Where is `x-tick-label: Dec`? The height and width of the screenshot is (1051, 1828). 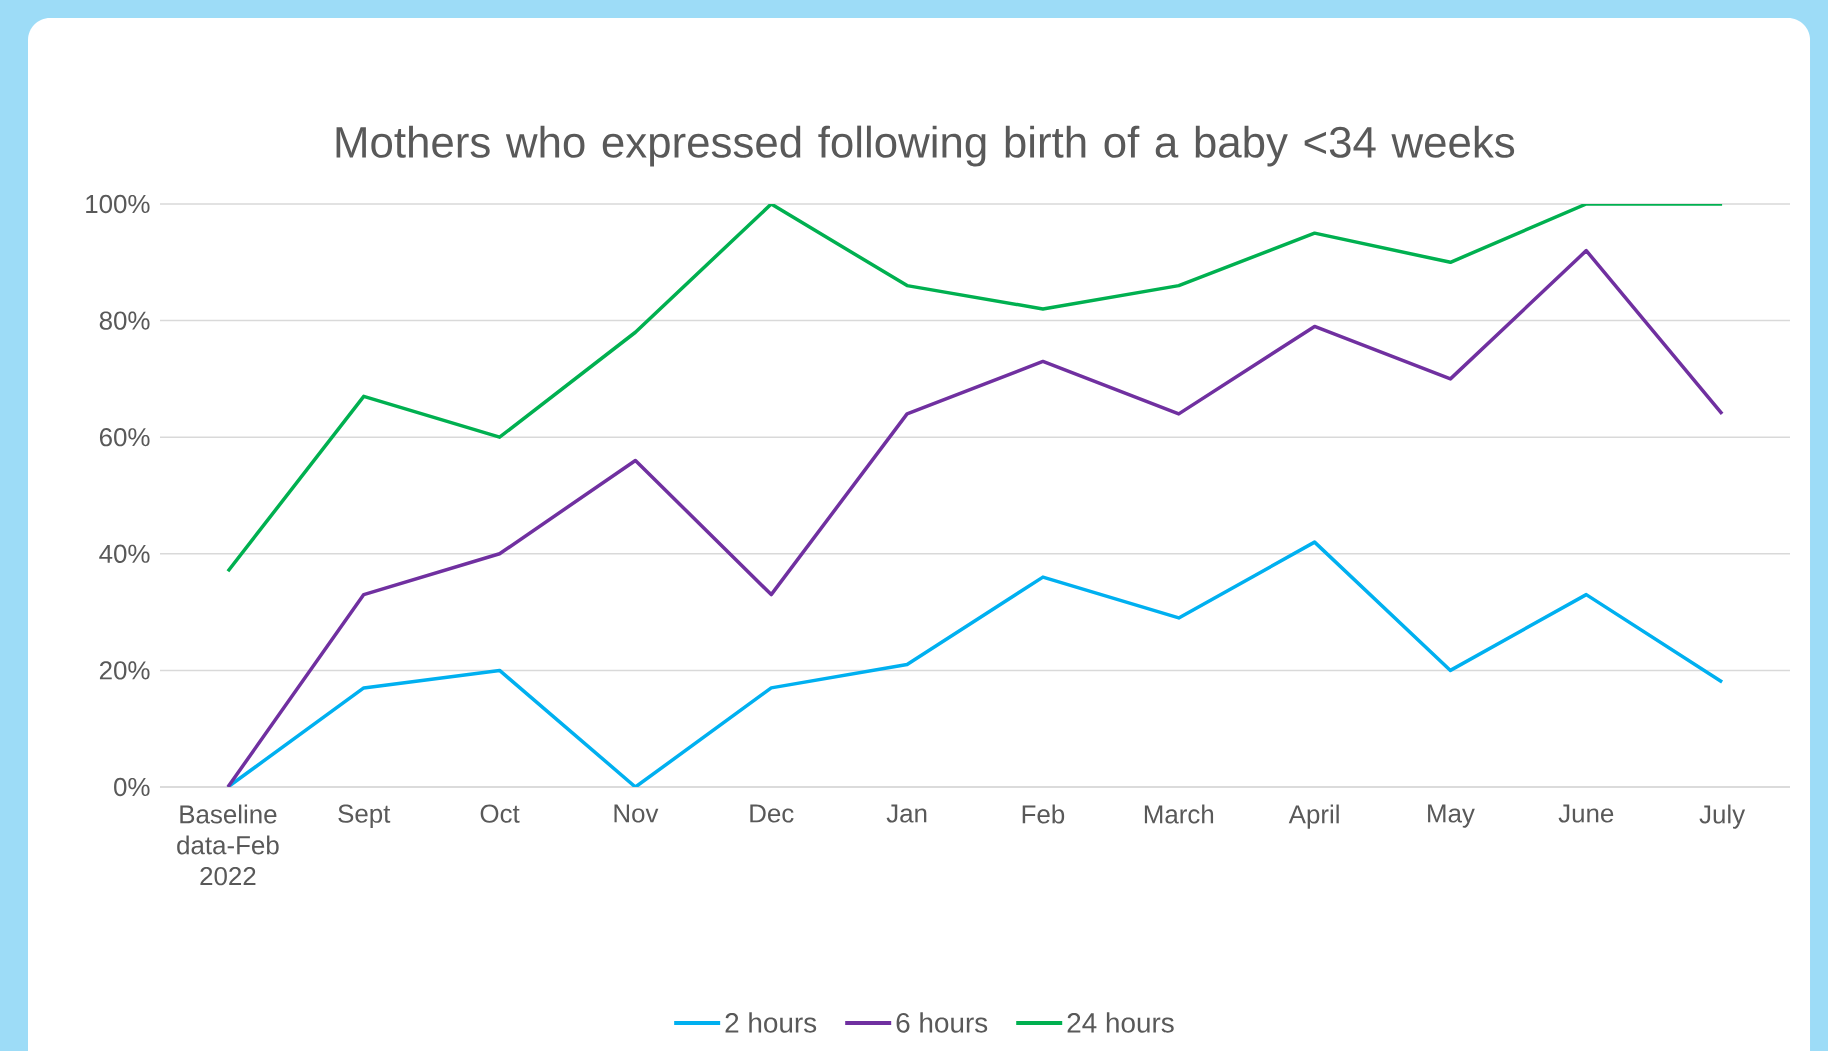 x-tick-label: Dec is located at coordinates (772, 813).